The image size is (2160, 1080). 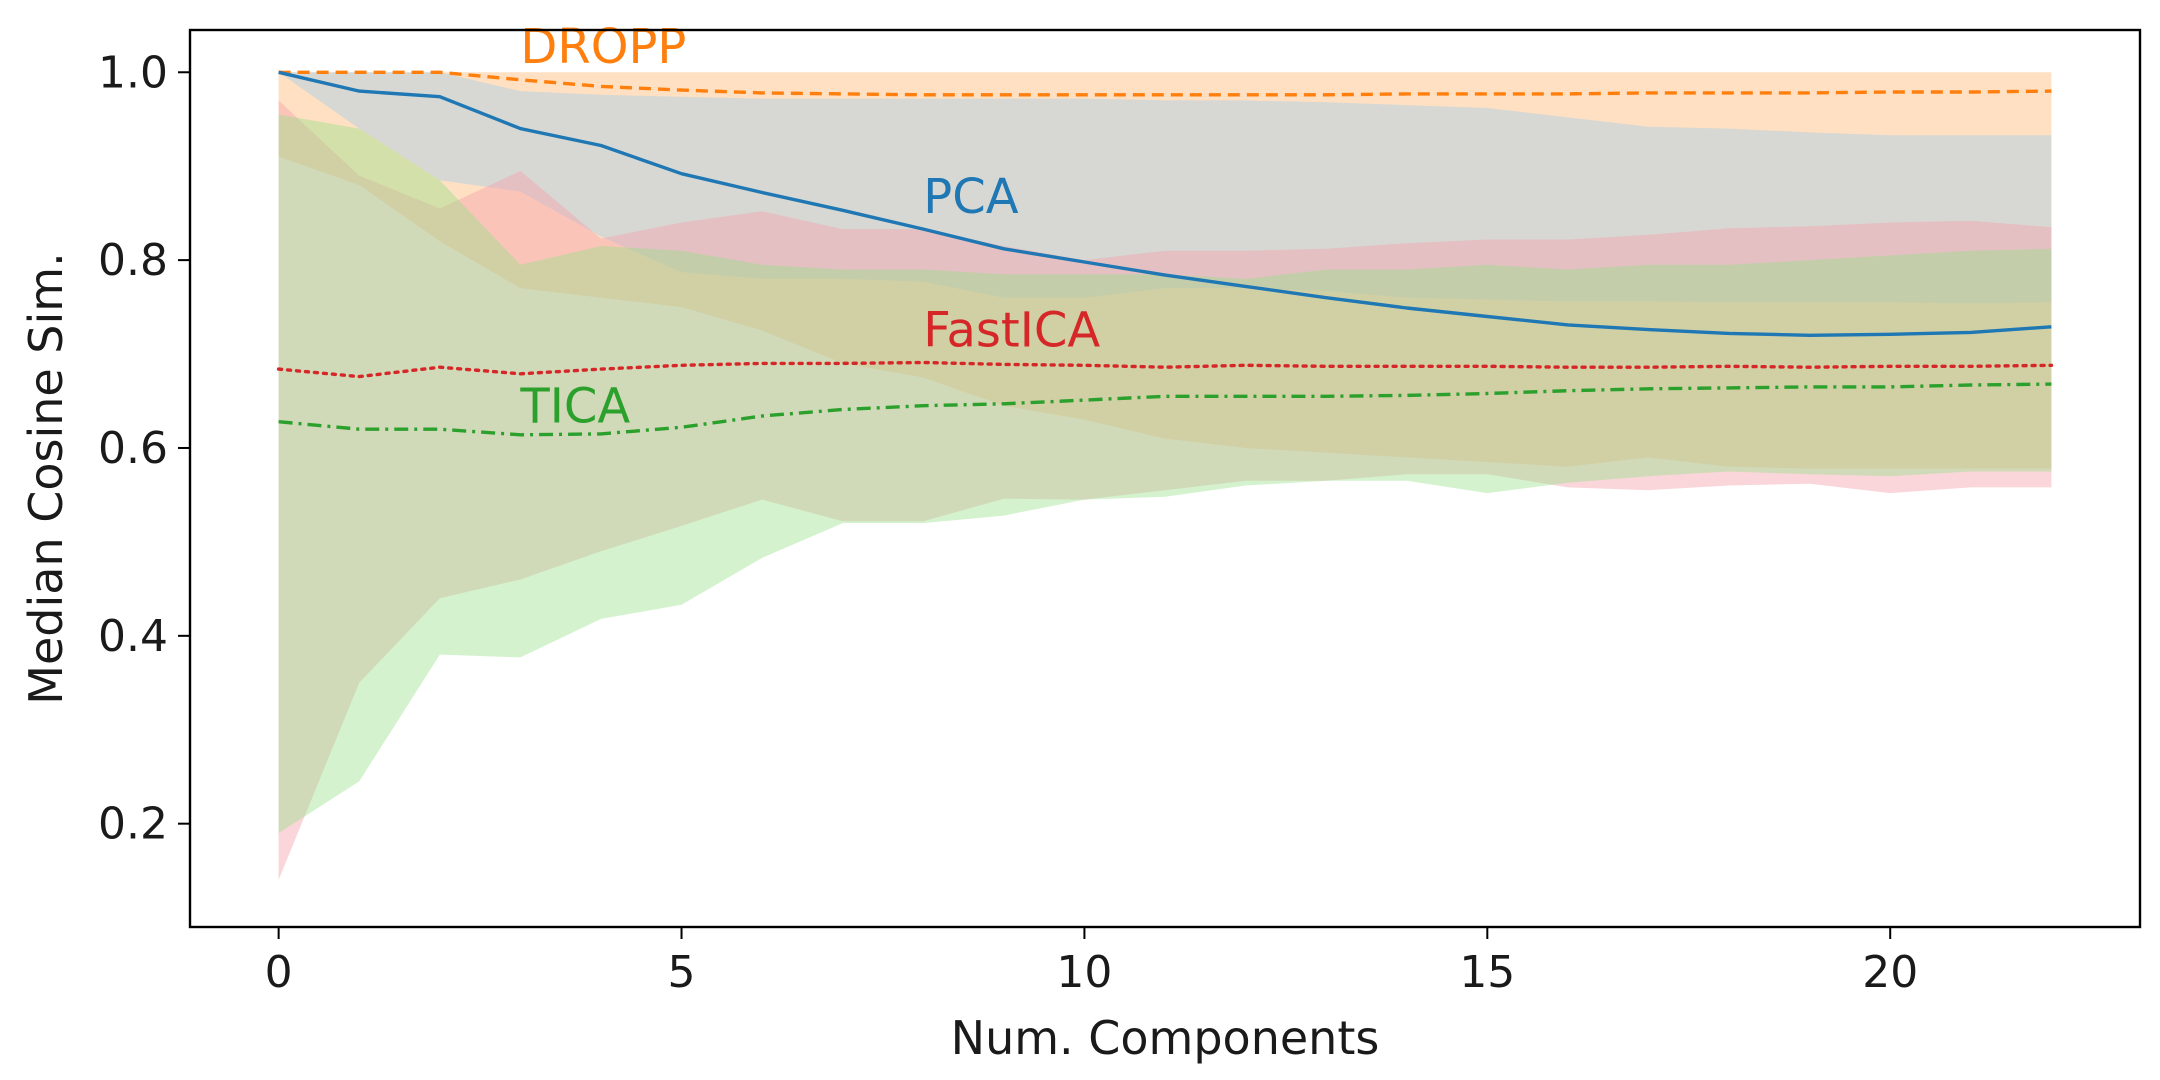 I want to click on series-labels: DROPP PCA FastICA TICA, so click(x=809, y=227).